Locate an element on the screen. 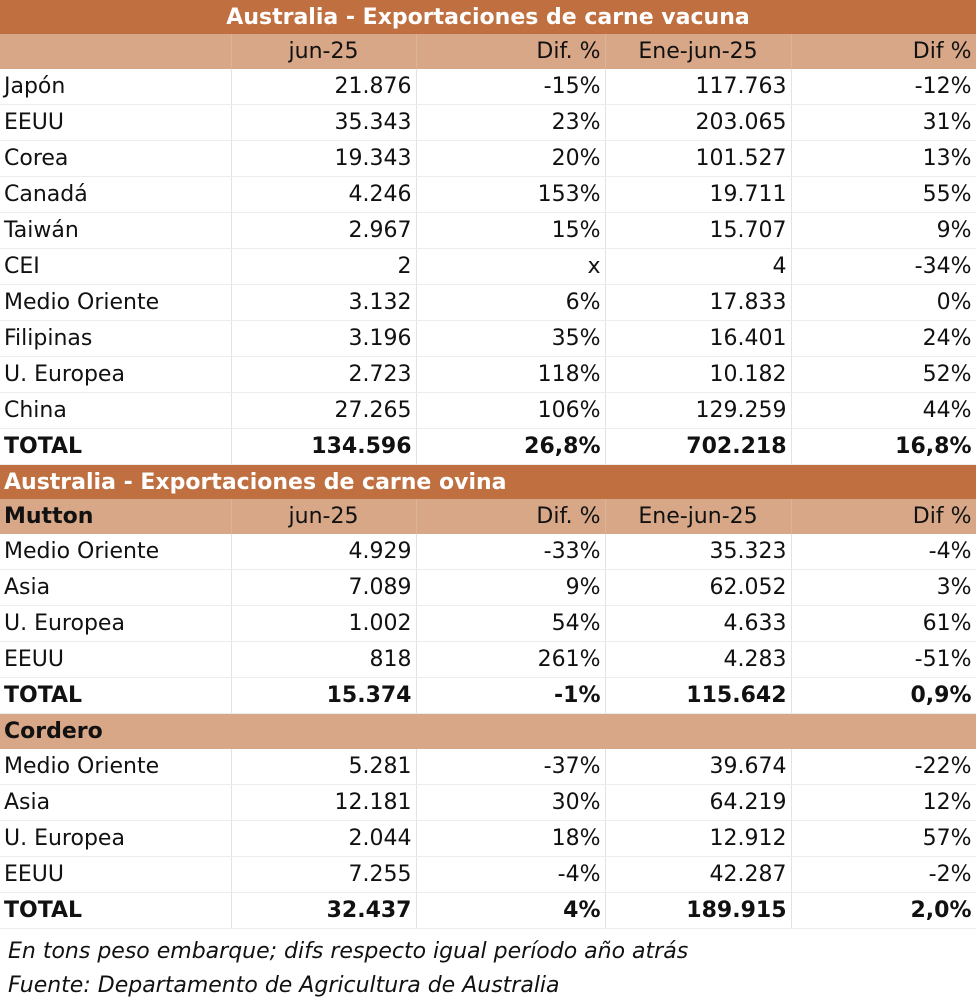 The height and width of the screenshot is (1003, 976). diff-cell: 54% is located at coordinates (511, 623).